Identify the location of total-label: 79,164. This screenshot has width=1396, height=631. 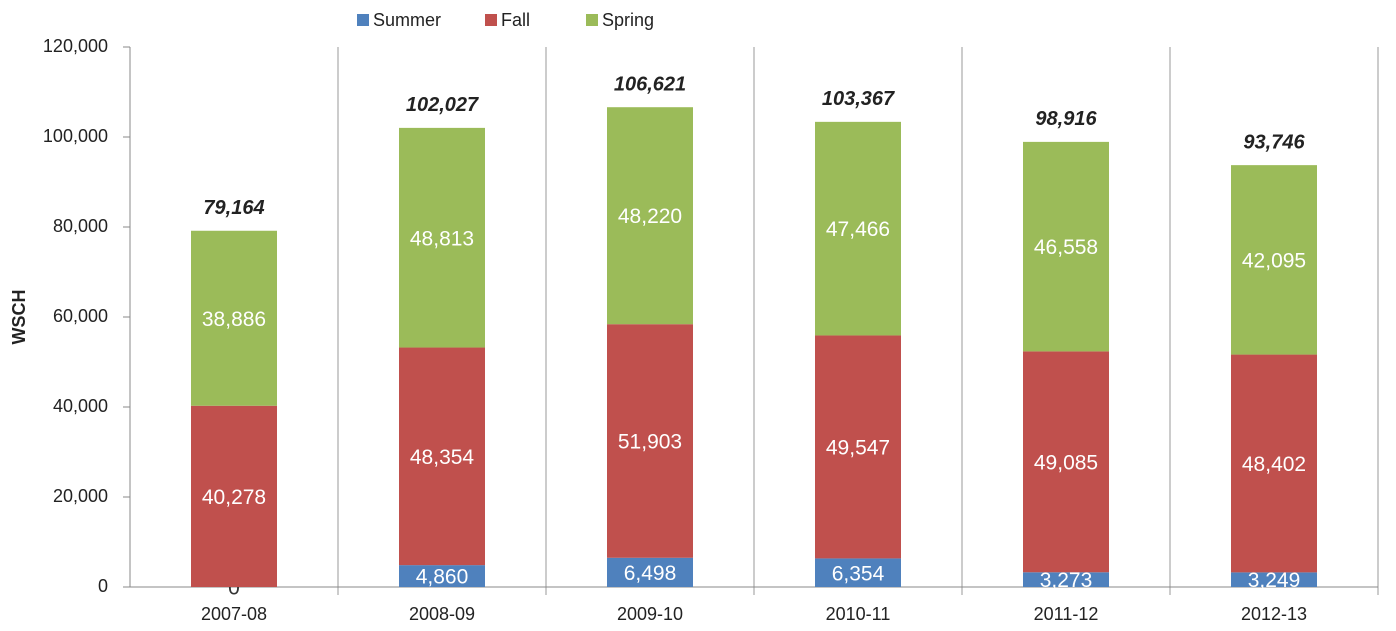
(233, 208).